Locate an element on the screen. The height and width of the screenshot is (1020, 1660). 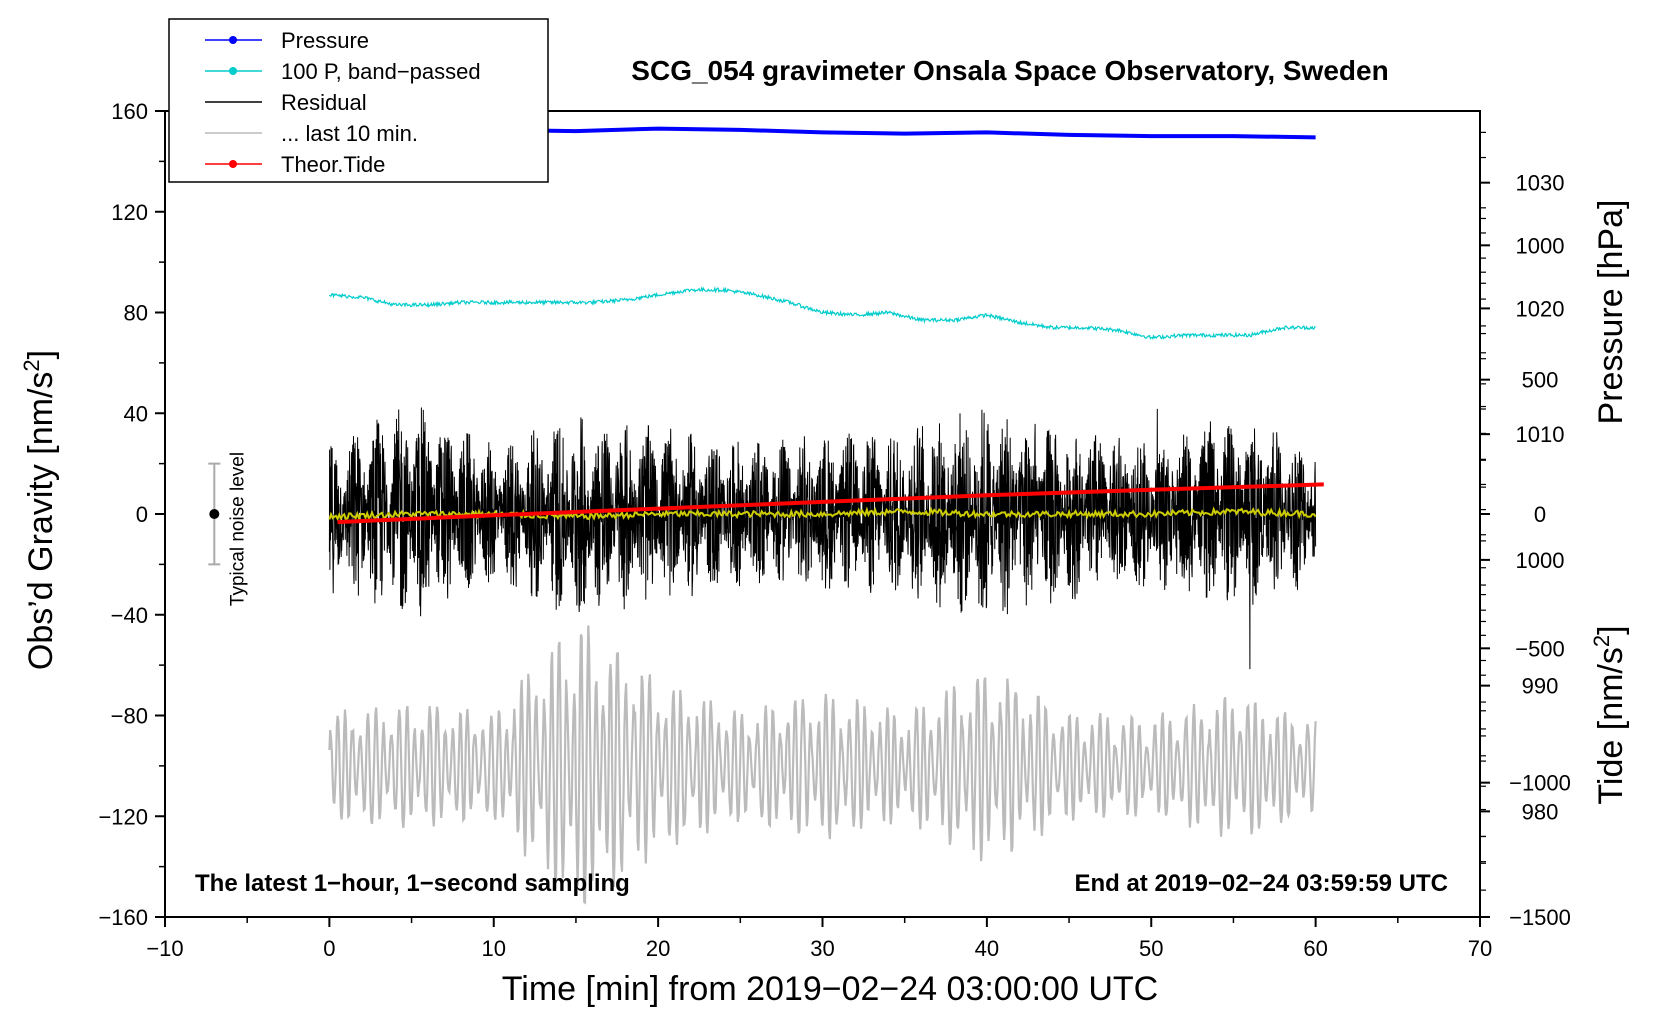
tide-tick-label: −1500 is located at coordinates (1540, 917).